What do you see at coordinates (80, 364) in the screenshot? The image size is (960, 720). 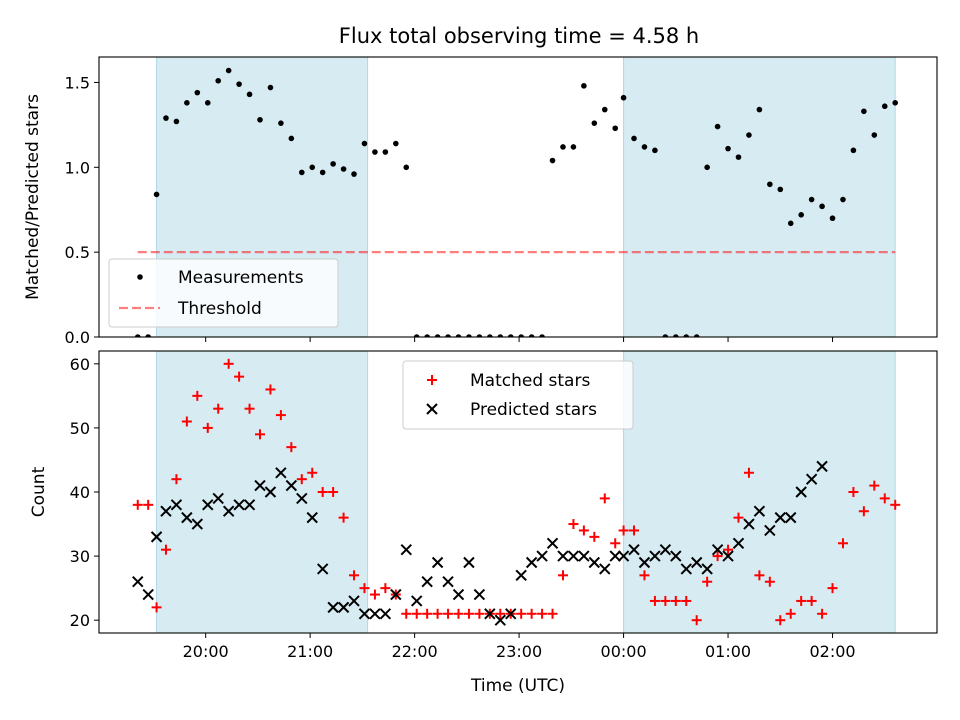 I see `y-tick-label: 60` at bounding box center [80, 364].